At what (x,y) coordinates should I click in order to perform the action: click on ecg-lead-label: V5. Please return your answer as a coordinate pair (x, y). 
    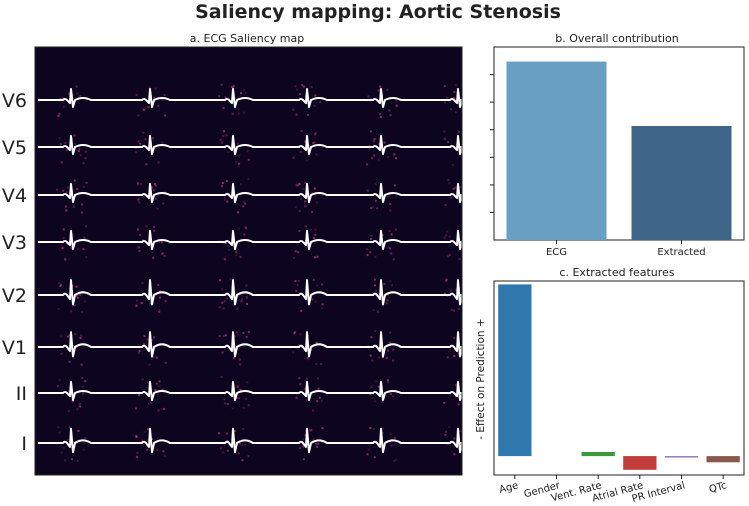
    Looking at the image, I should click on (14, 148).